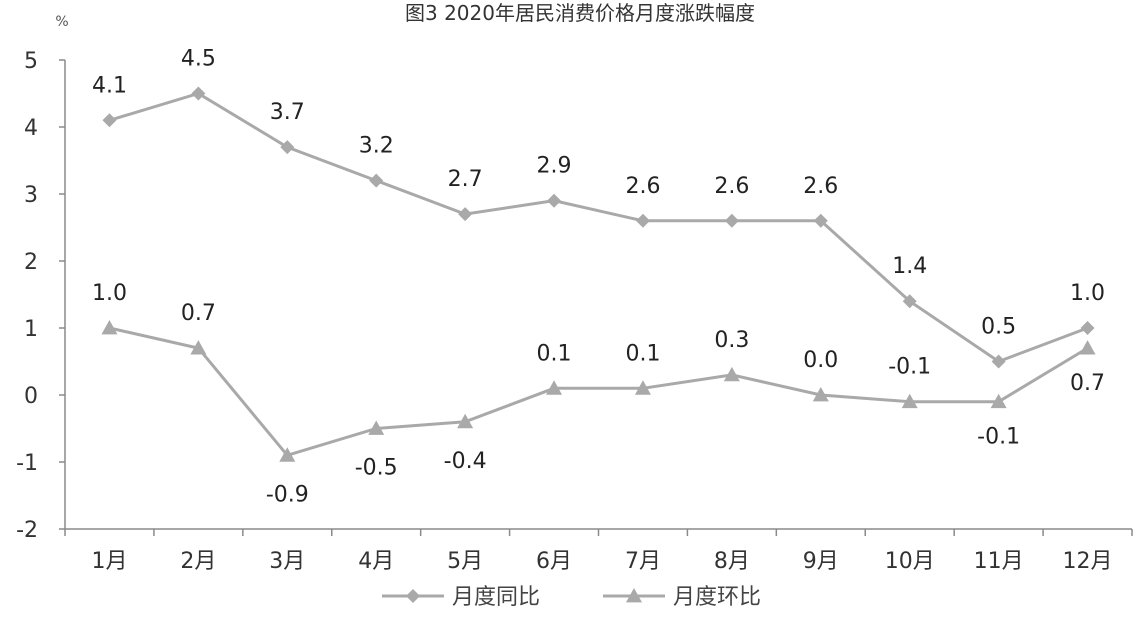 Image resolution: width=1139 pixels, height=622 pixels. I want to click on x-tick-label: 12月, so click(1088, 561).